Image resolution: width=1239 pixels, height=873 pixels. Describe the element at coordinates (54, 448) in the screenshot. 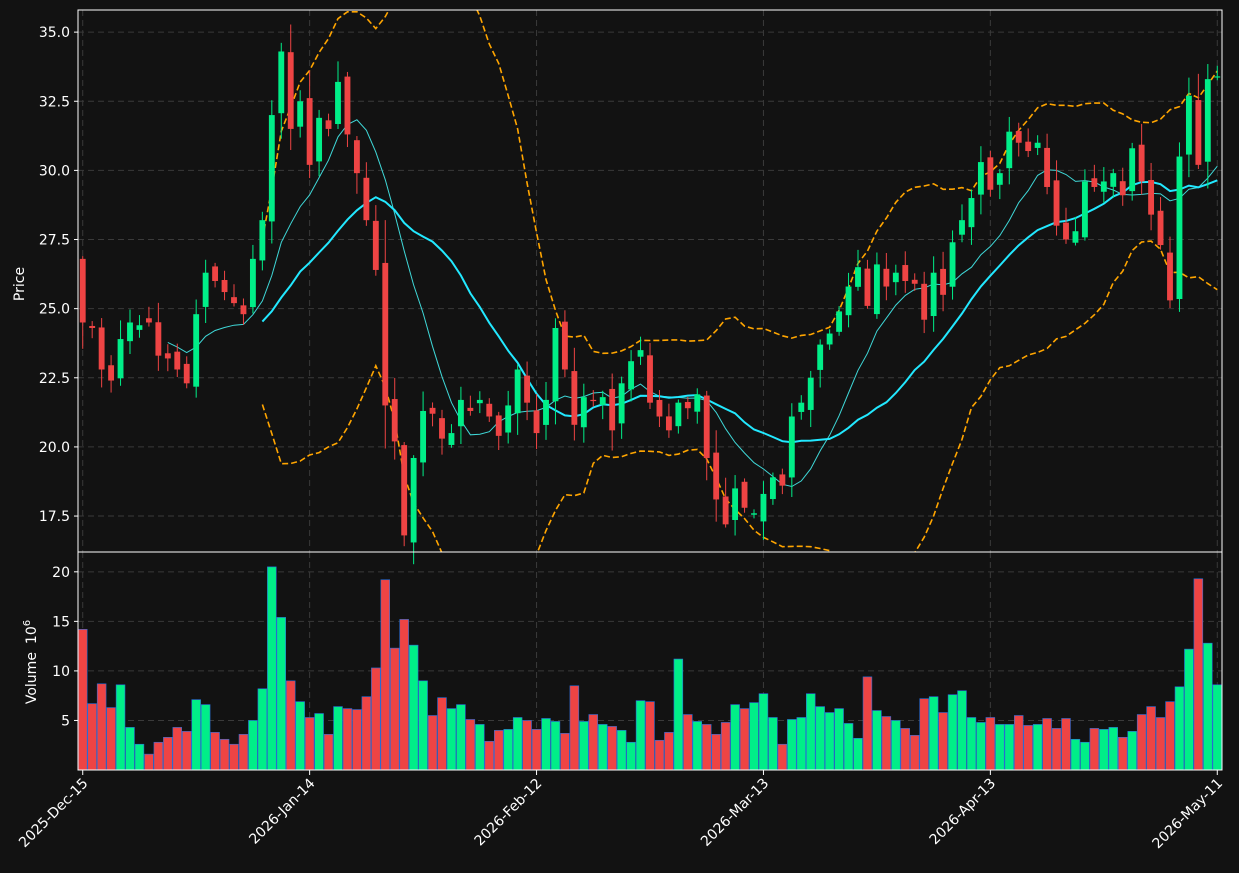

I see `price-tick-label: 20.0` at that location.